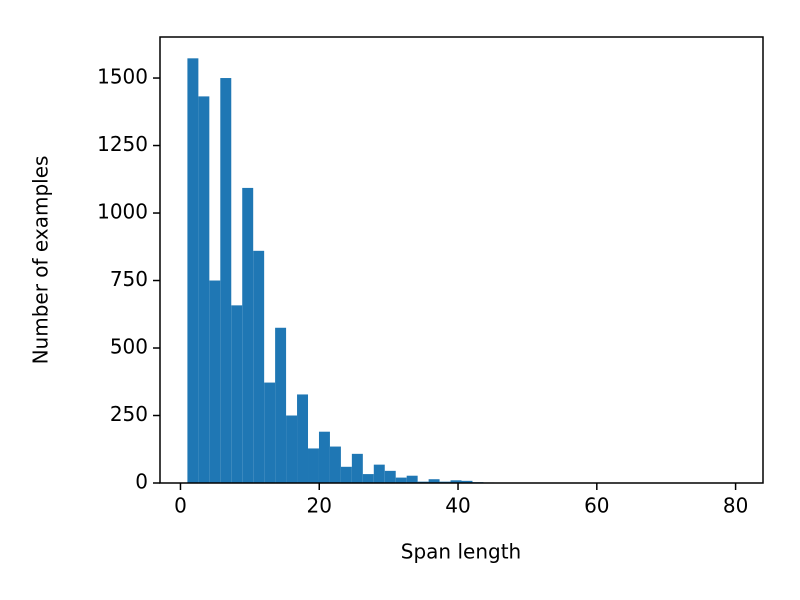 This screenshot has width=800, height=600. What do you see at coordinates (319, 506) in the screenshot?
I see `x-tick-label: 20` at bounding box center [319, 506].